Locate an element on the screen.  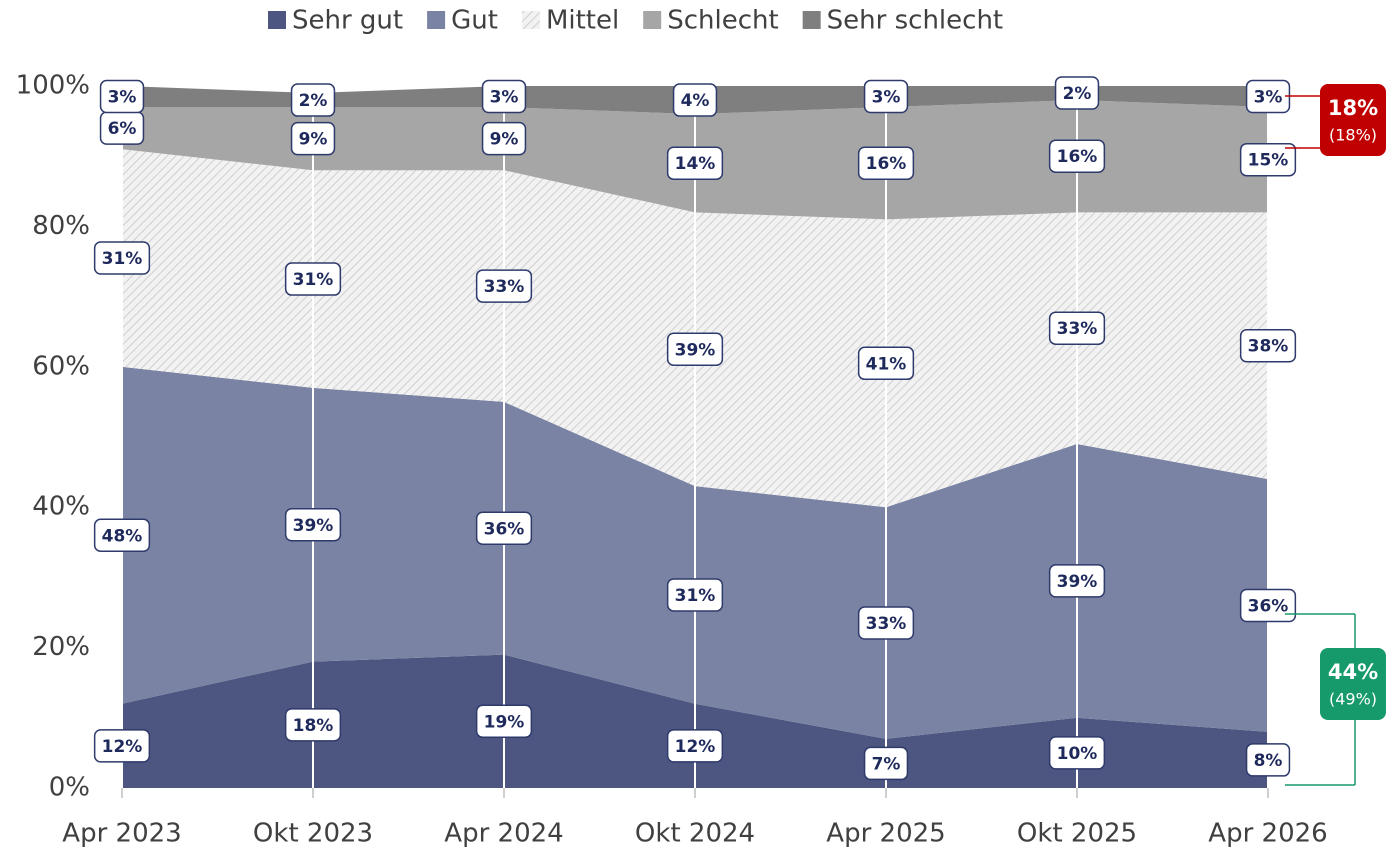
value-label: 8% is located at coordinates (1268, 760).